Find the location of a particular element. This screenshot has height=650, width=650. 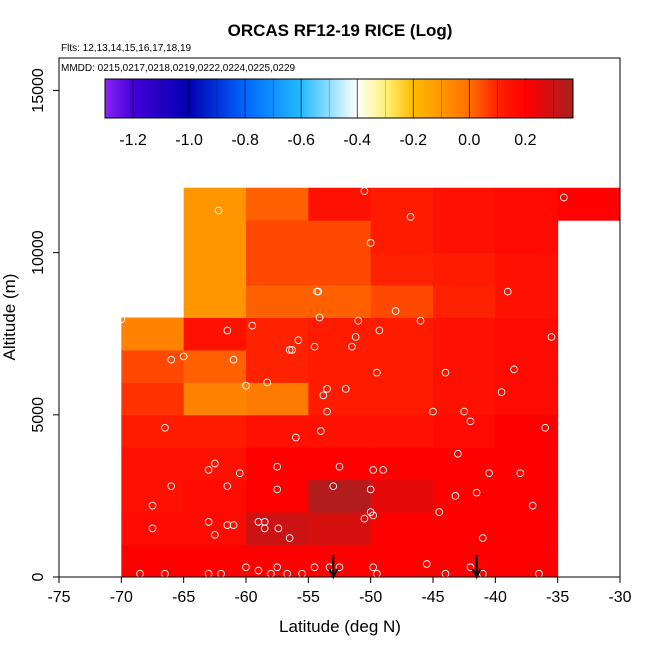

colorbar-tick-label: -0.2 is located at coordinates (413, 140).